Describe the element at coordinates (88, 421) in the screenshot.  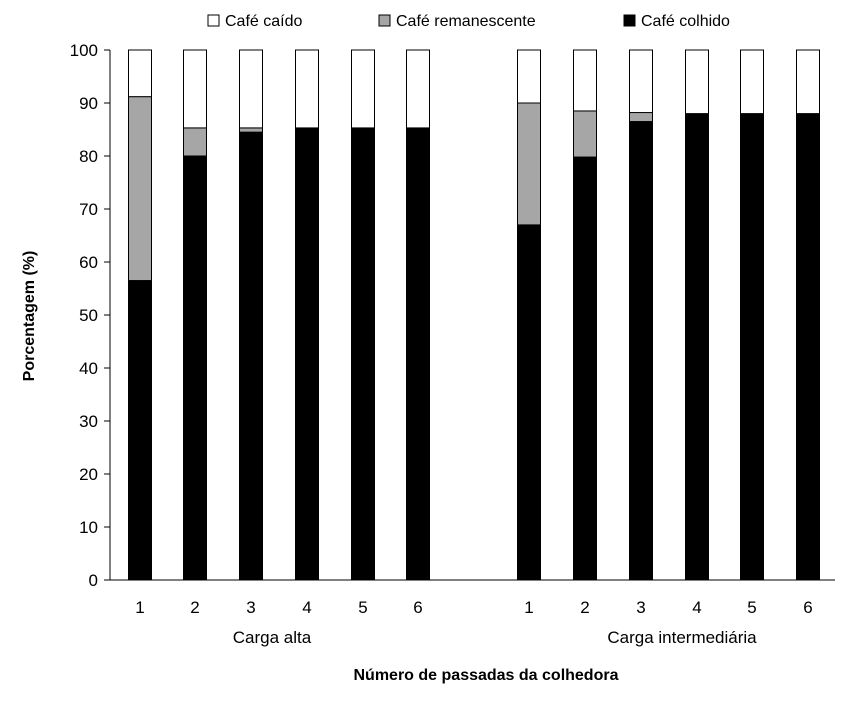
I see `y-tick-label: 30` at that location.